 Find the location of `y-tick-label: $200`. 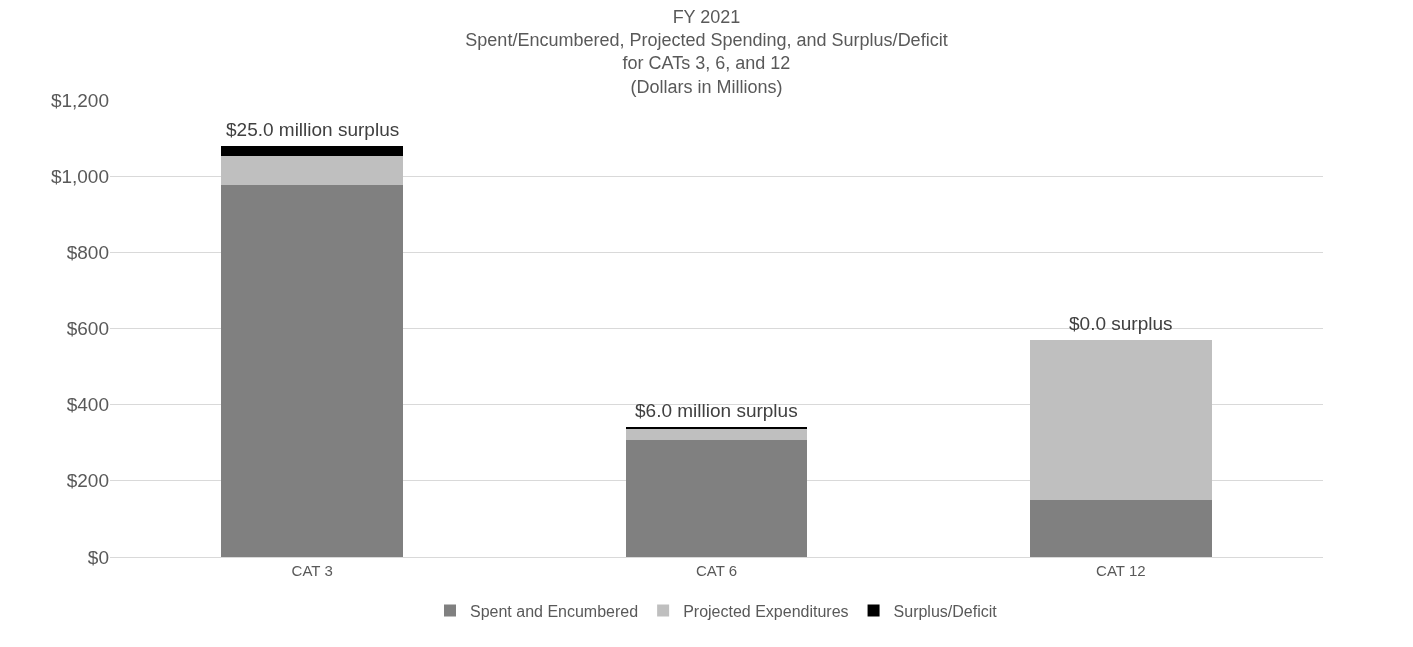

y-tick-label: $200 is located at coordinates (87, 481).